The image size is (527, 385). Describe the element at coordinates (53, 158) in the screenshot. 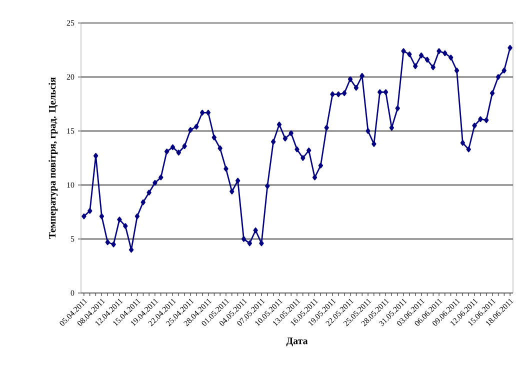

I see `y-axis-title: Температура повітря, град. Цельсія` at that location.